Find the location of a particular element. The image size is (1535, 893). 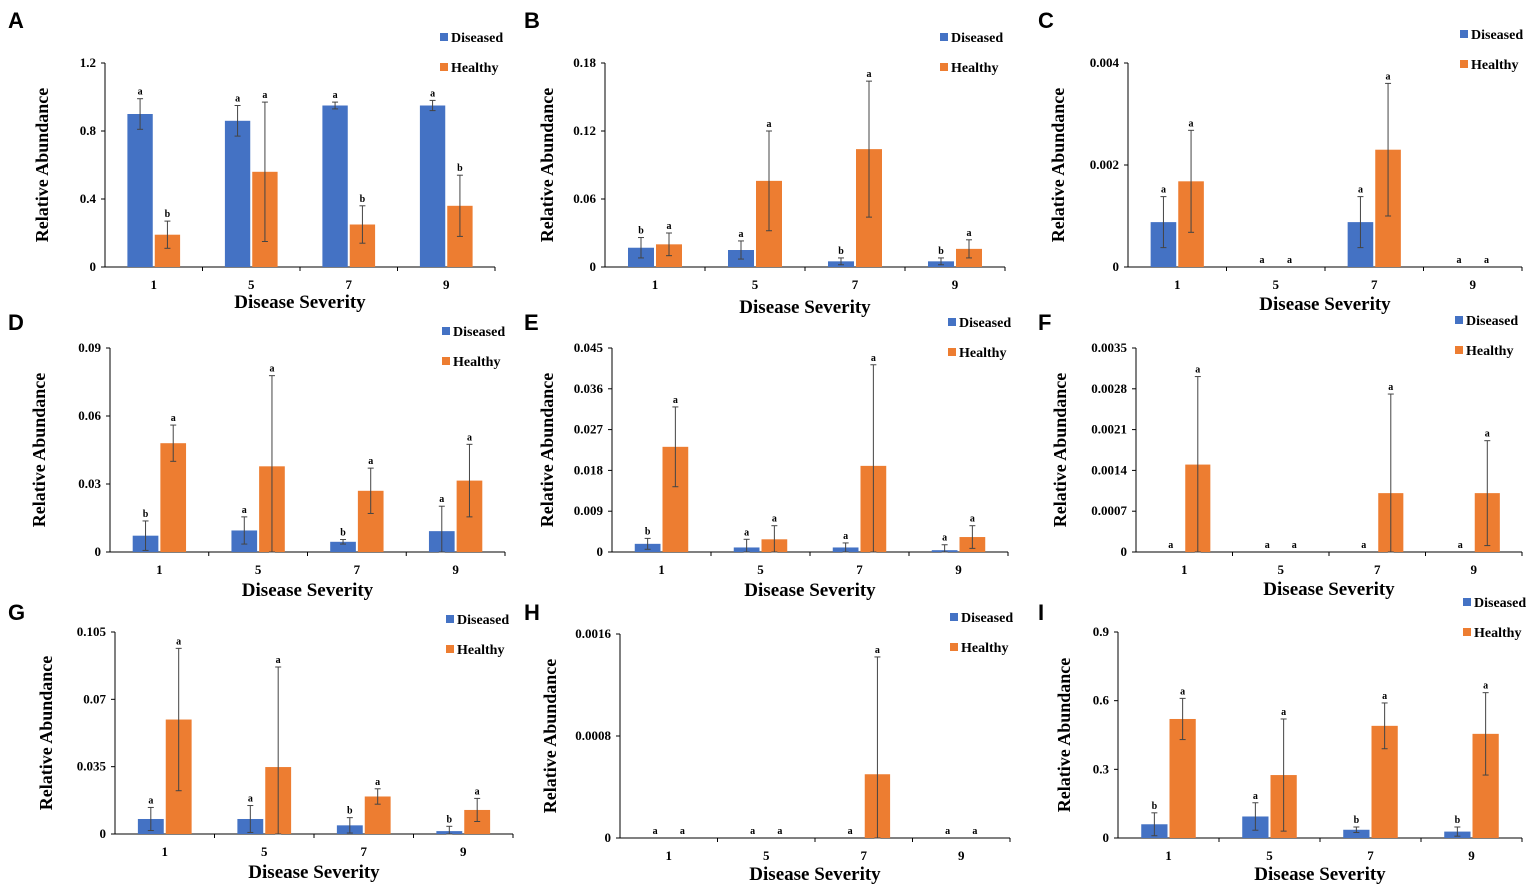

y-tick-label: 0.8 is located at coordinates (88, 130).